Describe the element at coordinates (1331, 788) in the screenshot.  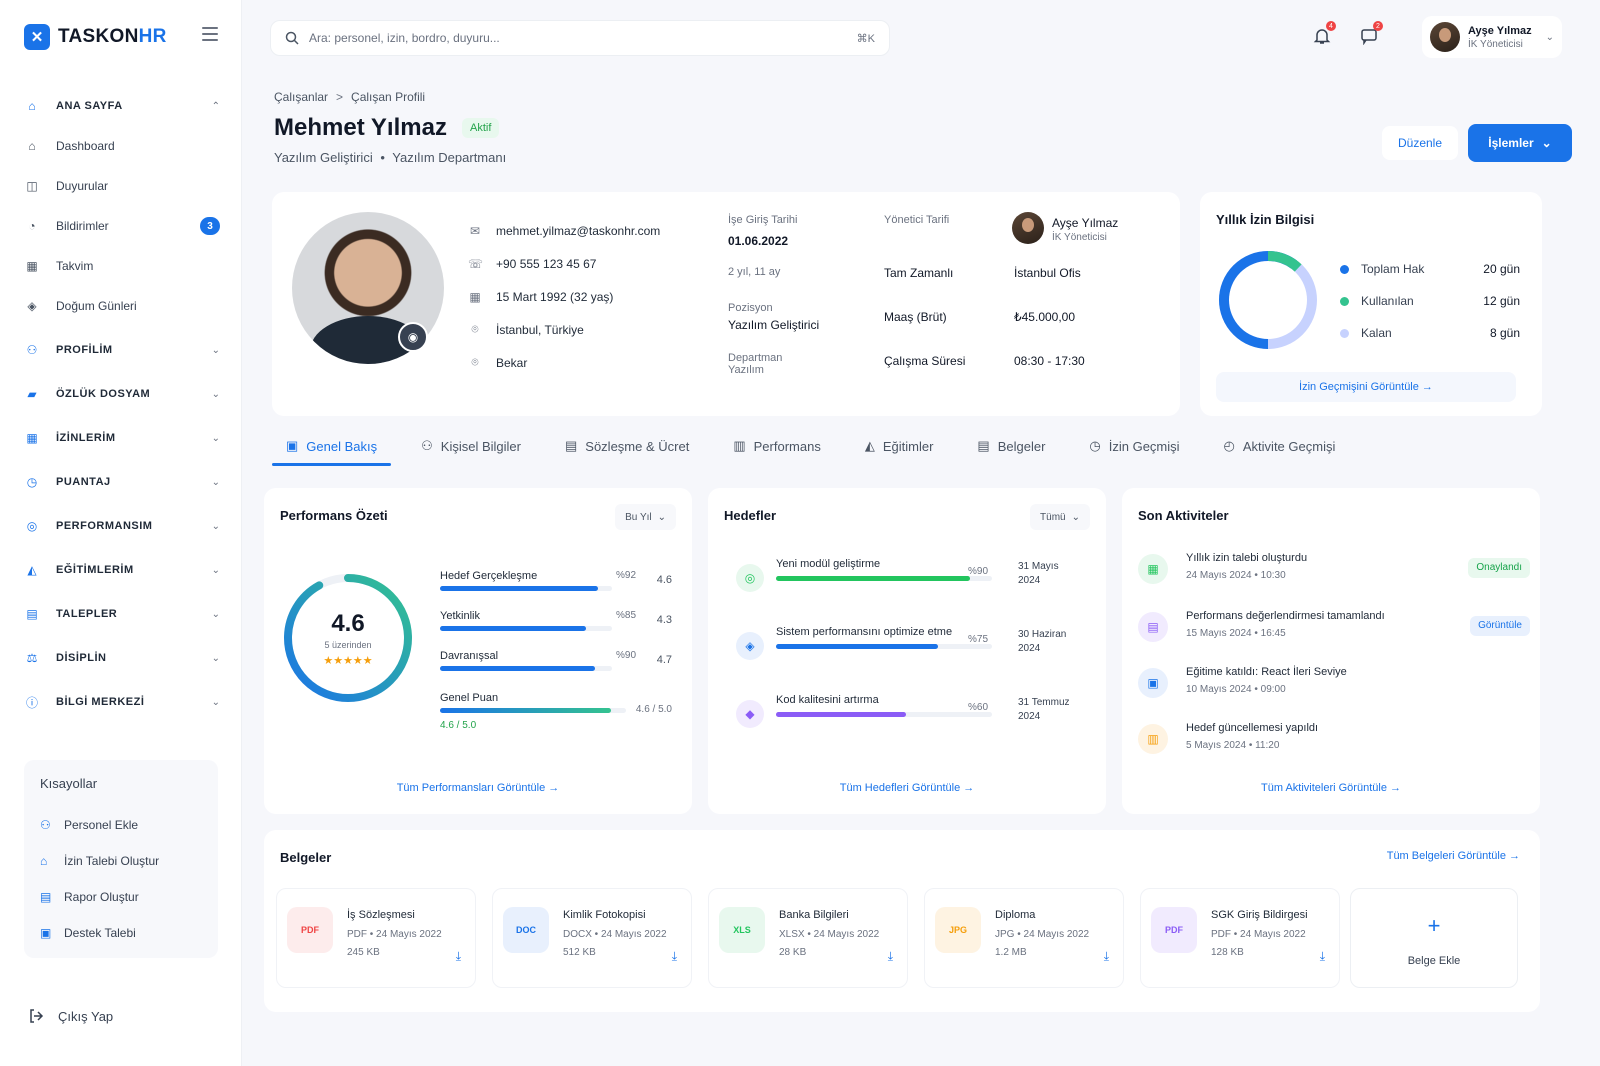
I see `activities-link: Tüm Aktiviteleri Görüntüle →` at that location.